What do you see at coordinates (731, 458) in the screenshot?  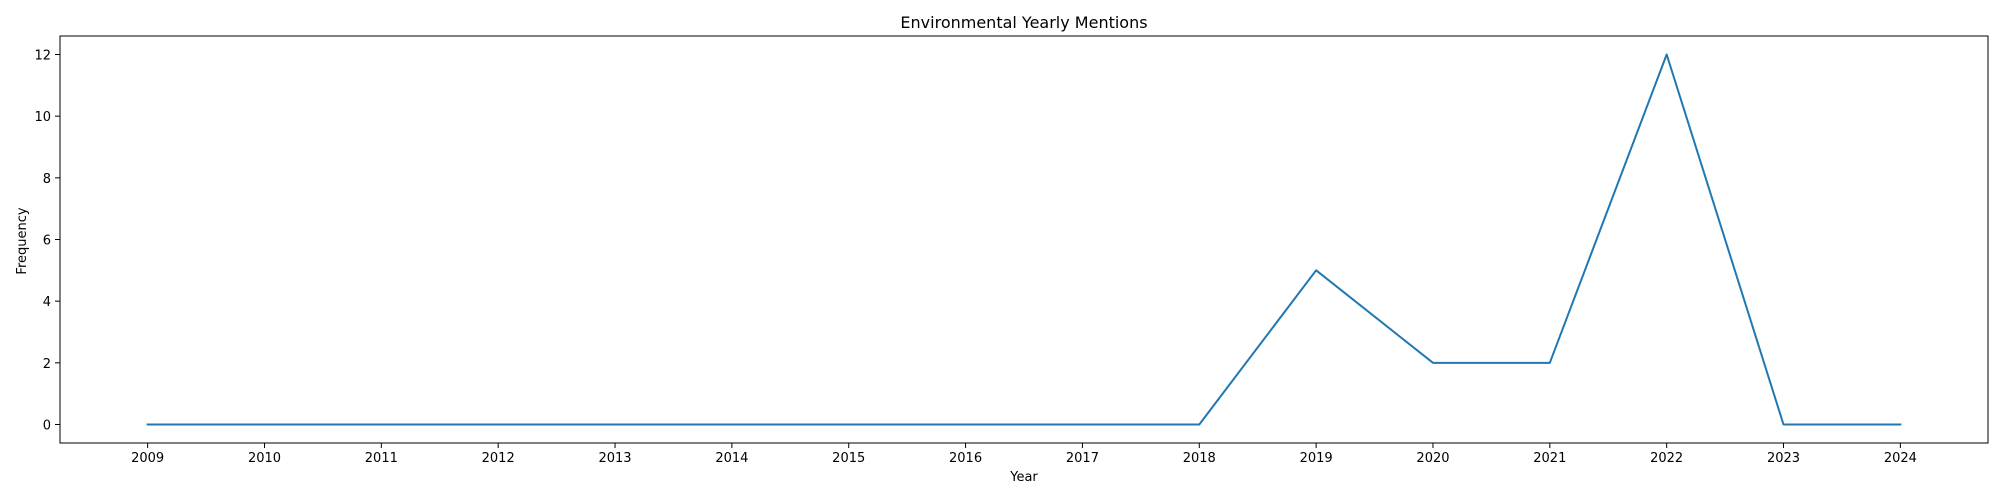 I see `x-tick-label: 2014` at bounding box center [731, 458].